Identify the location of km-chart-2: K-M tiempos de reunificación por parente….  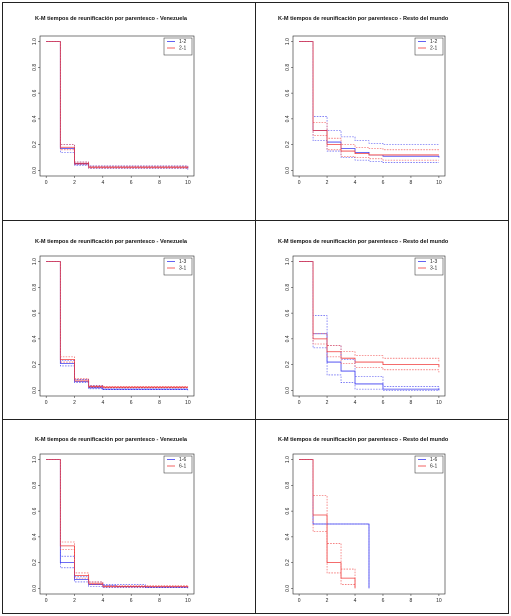
(363, 101).